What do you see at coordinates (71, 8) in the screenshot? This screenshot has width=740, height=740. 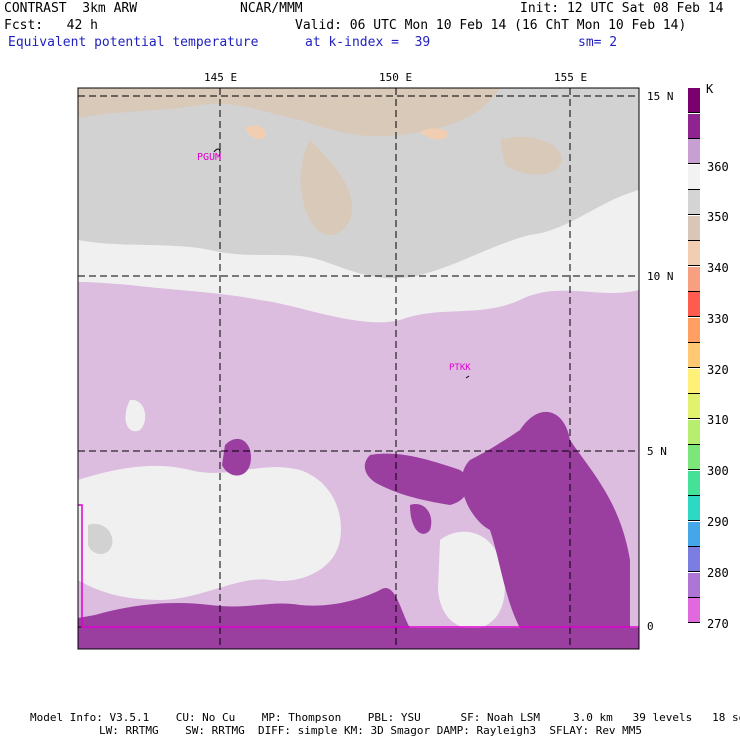 I see `model-name: CONTRAST 3km ARW` at bounding box center [71, 8].